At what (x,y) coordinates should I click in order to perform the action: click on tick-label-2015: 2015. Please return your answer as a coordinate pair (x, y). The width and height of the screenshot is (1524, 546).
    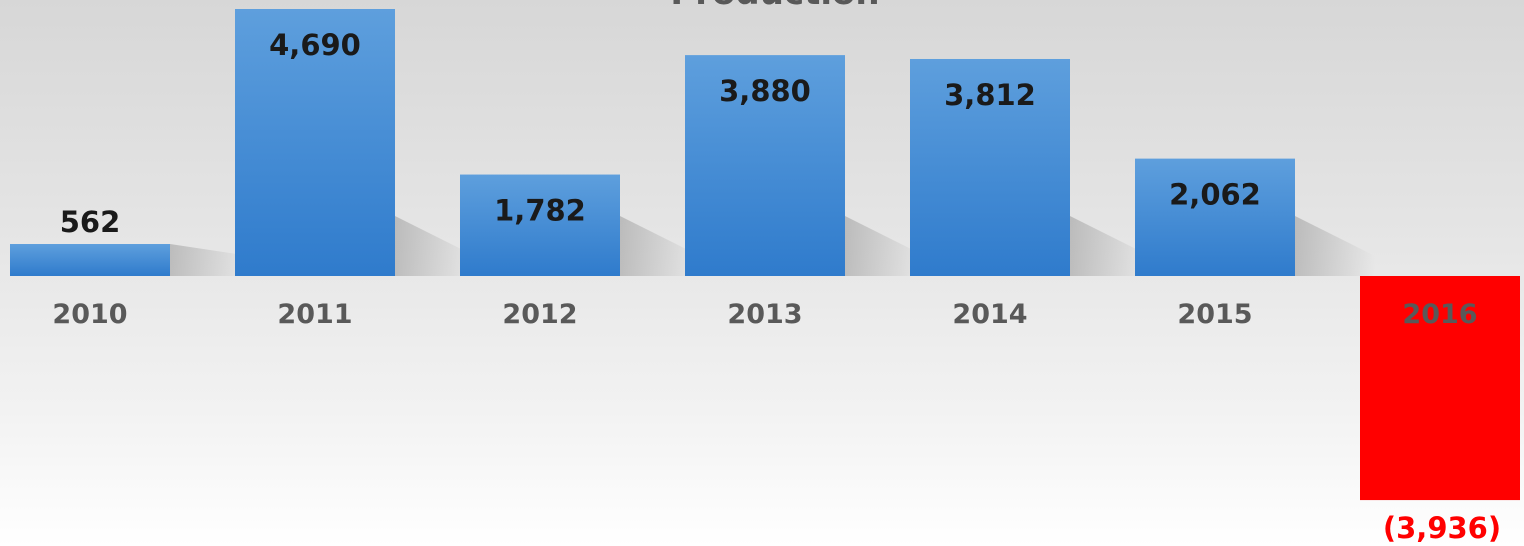
    Looking at the image, I should click on (1214, 314).